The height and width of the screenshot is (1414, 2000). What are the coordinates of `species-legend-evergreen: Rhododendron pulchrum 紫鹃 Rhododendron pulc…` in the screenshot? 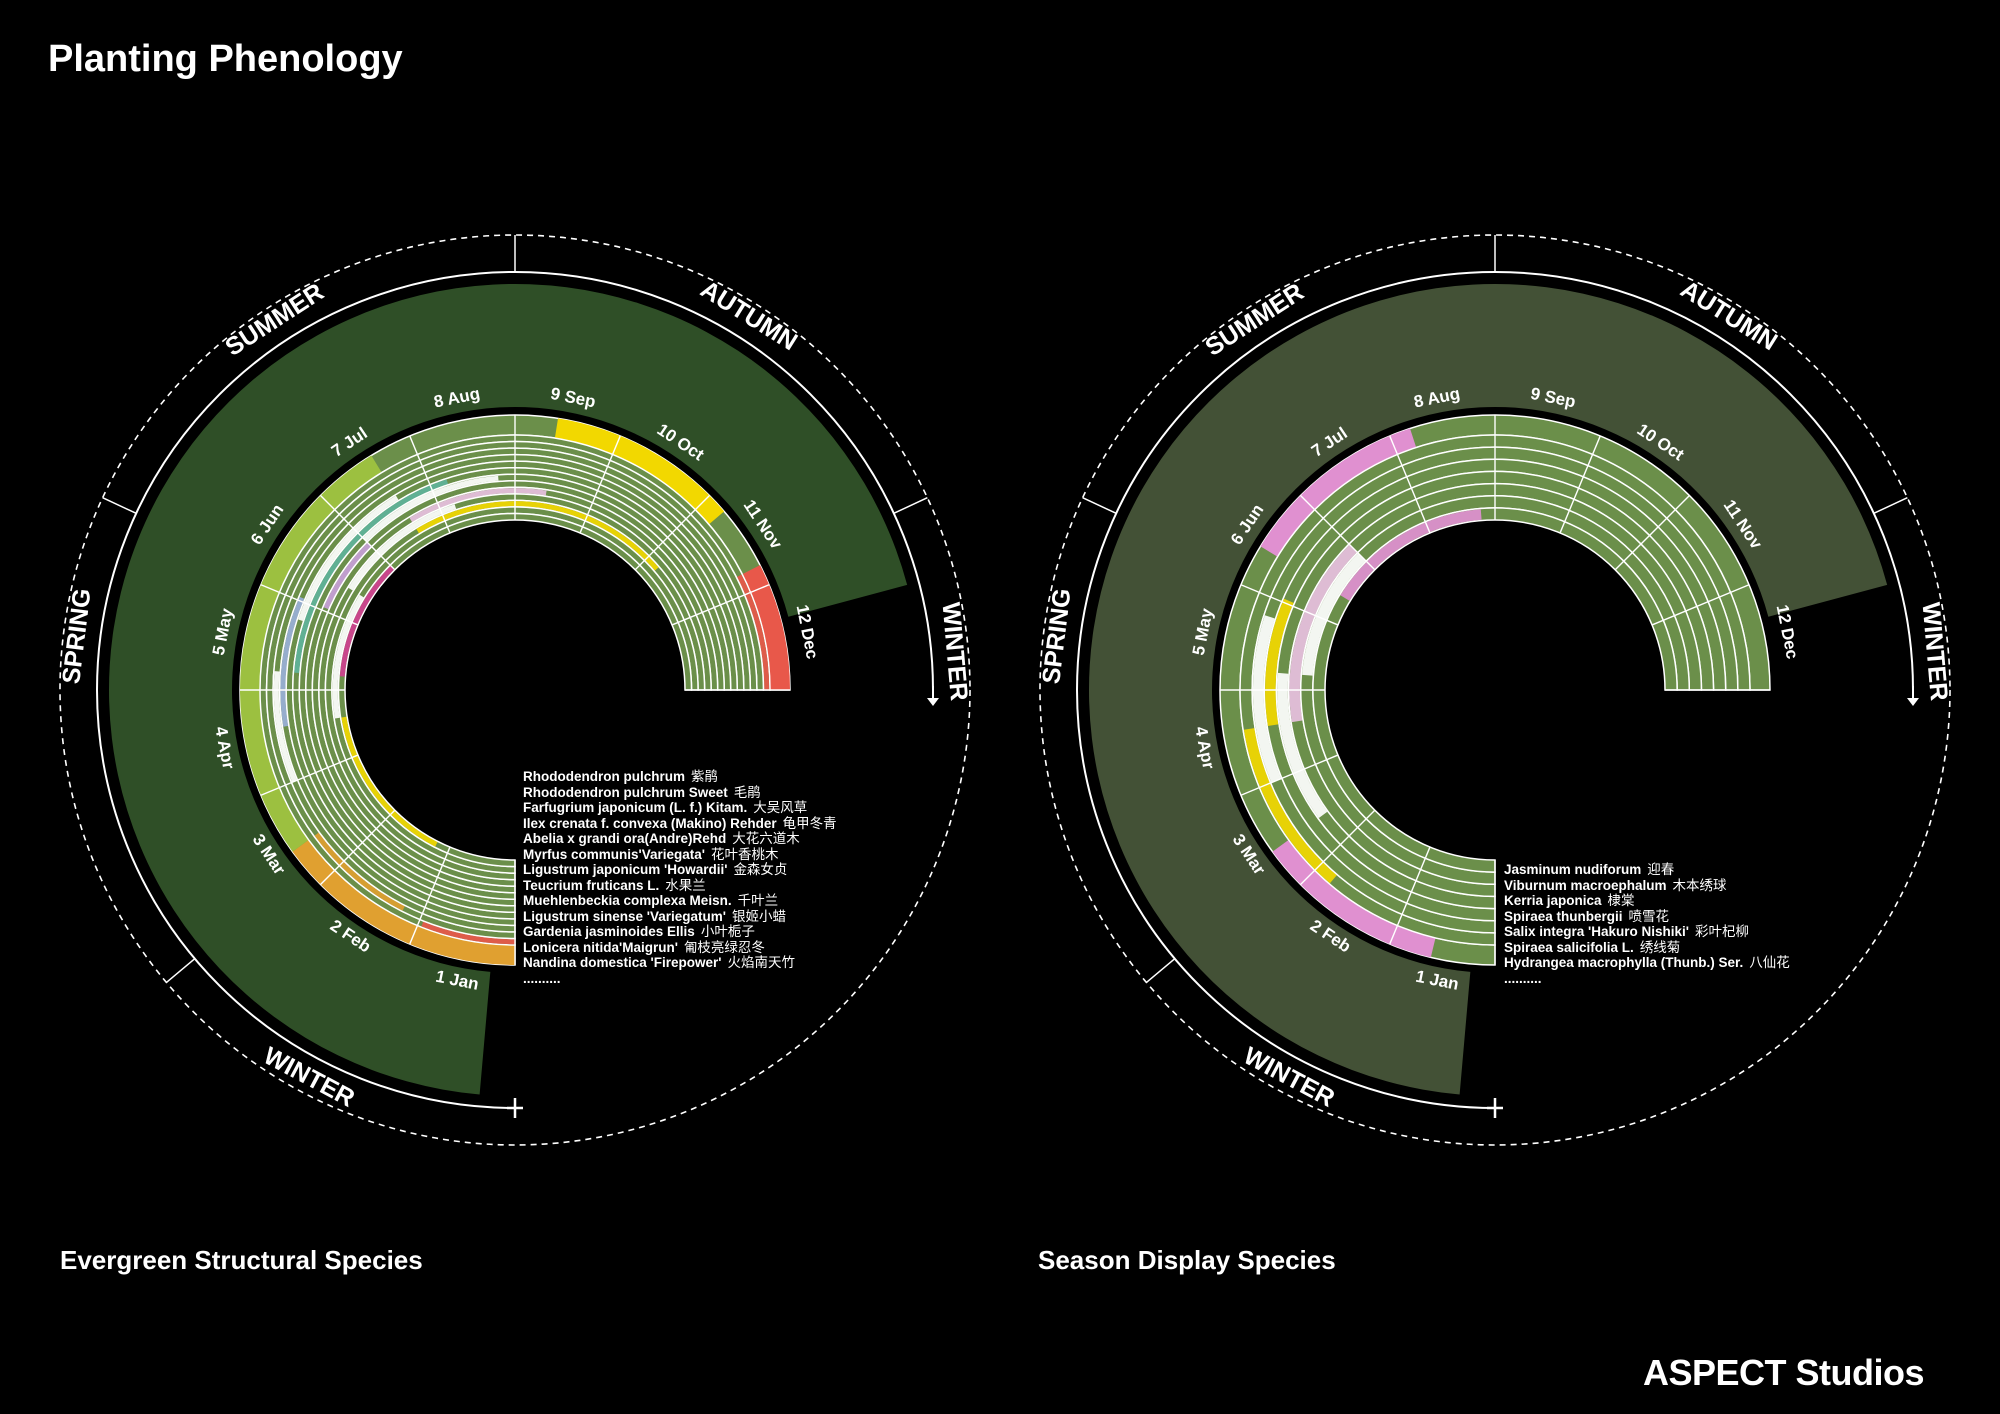 It's located at (680, 877).